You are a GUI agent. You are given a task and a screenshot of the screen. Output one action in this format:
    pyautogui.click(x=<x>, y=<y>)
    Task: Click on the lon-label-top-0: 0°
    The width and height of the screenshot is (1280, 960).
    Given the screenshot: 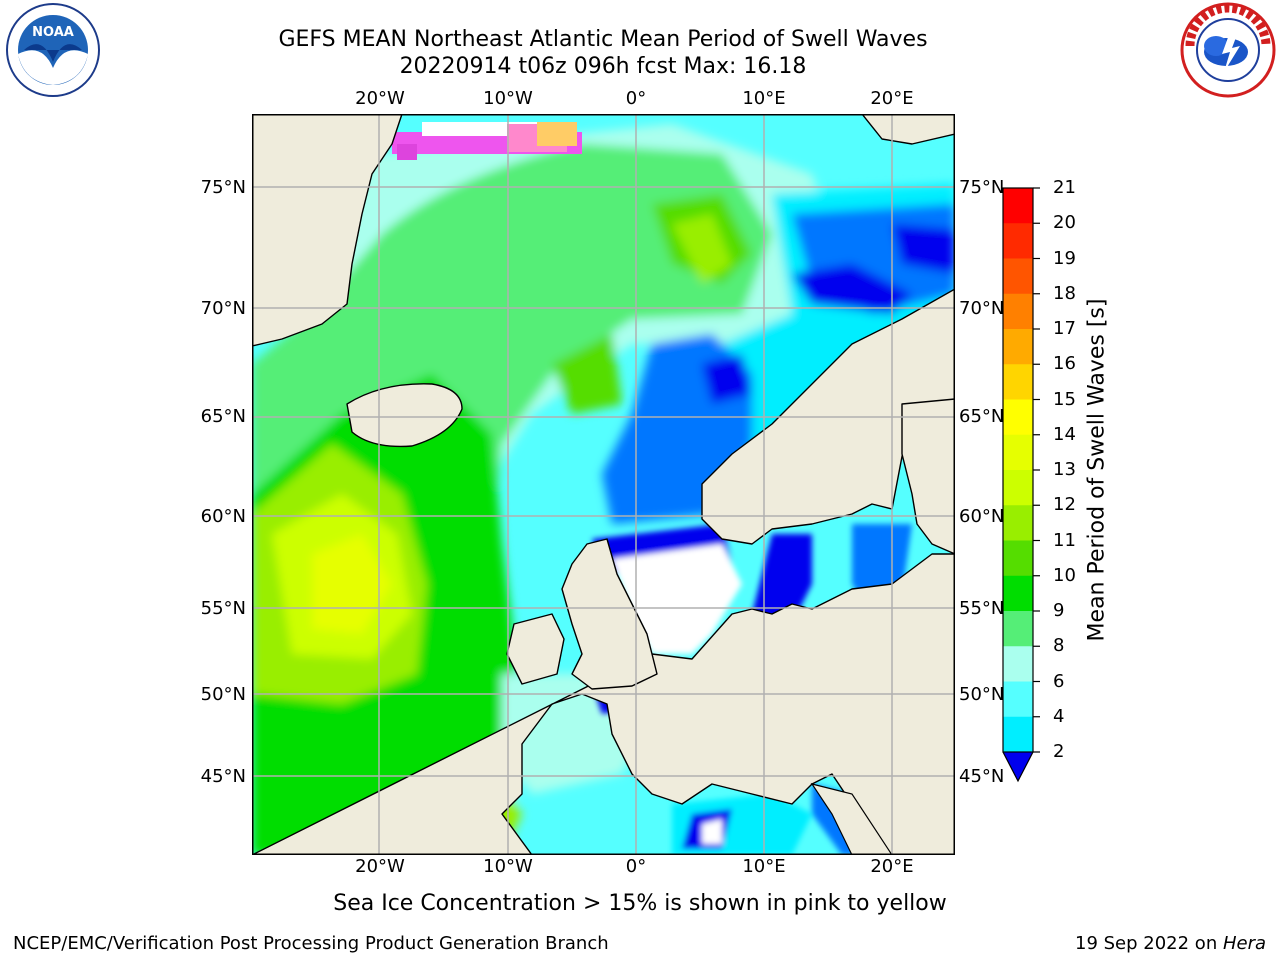 What is the action you would take?
    pyautogui.click(x=636, y=98)
    